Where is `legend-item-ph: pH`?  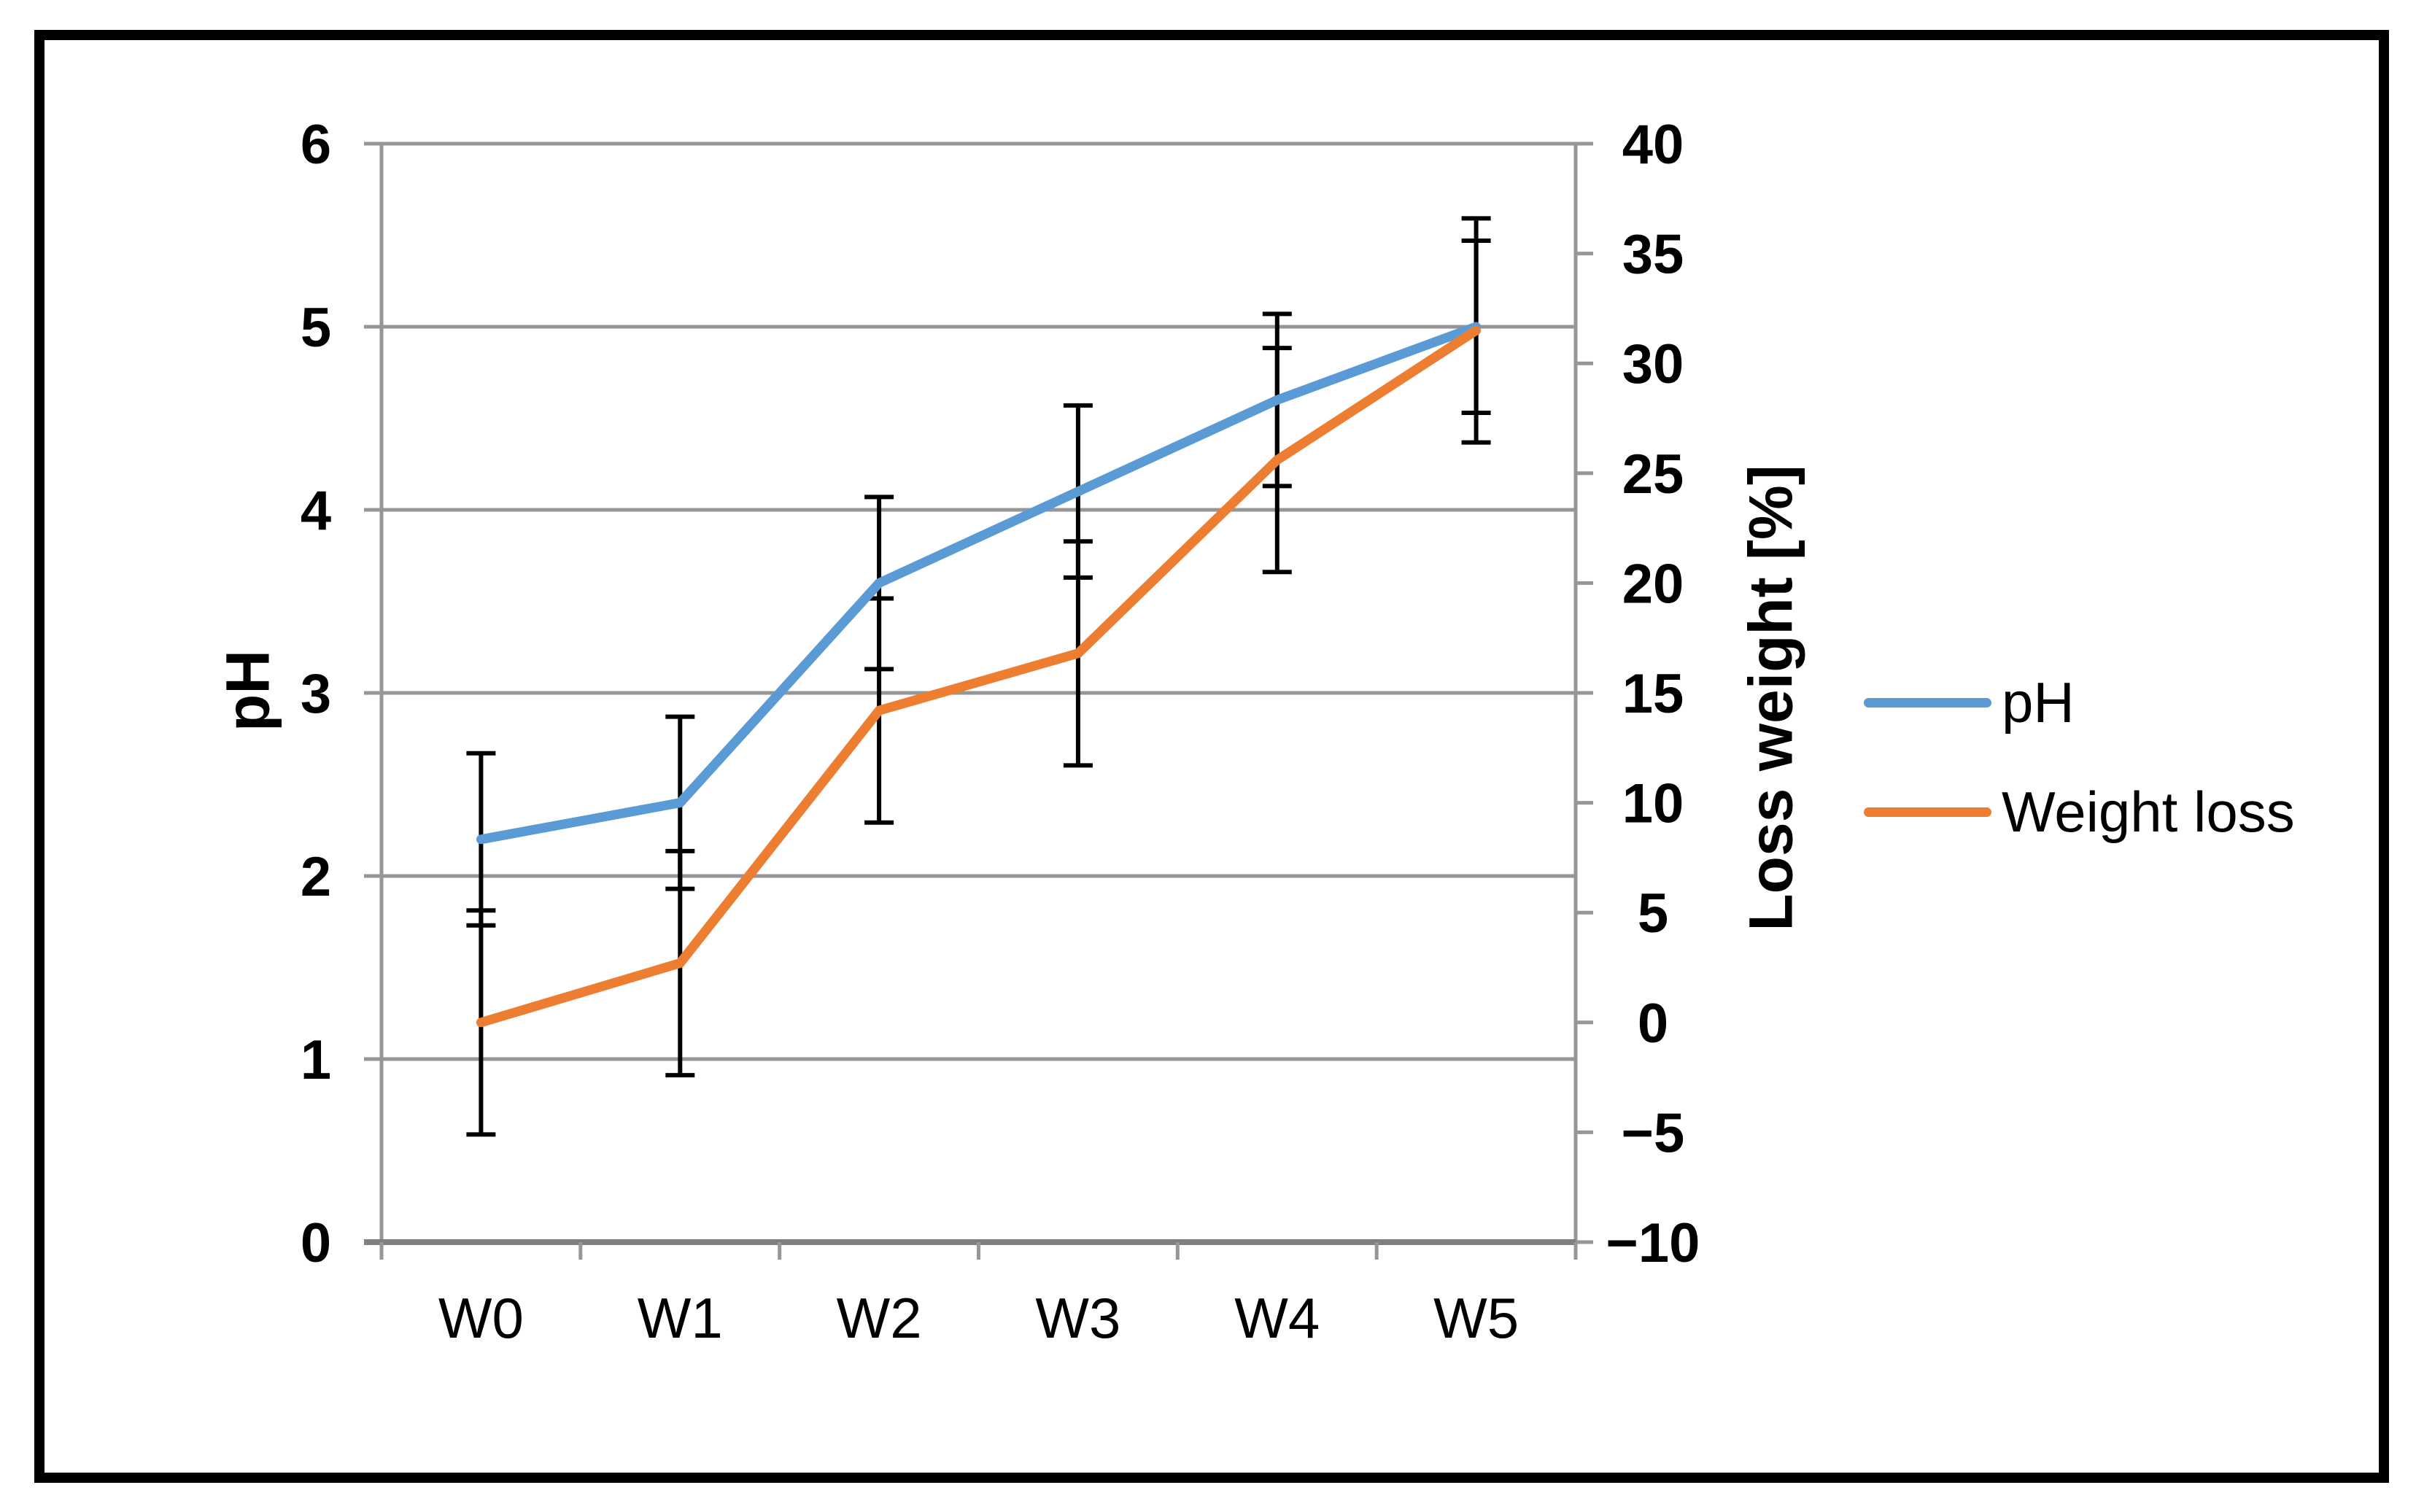 legend-item-ph: pH is located at coordinates (1969, 702).